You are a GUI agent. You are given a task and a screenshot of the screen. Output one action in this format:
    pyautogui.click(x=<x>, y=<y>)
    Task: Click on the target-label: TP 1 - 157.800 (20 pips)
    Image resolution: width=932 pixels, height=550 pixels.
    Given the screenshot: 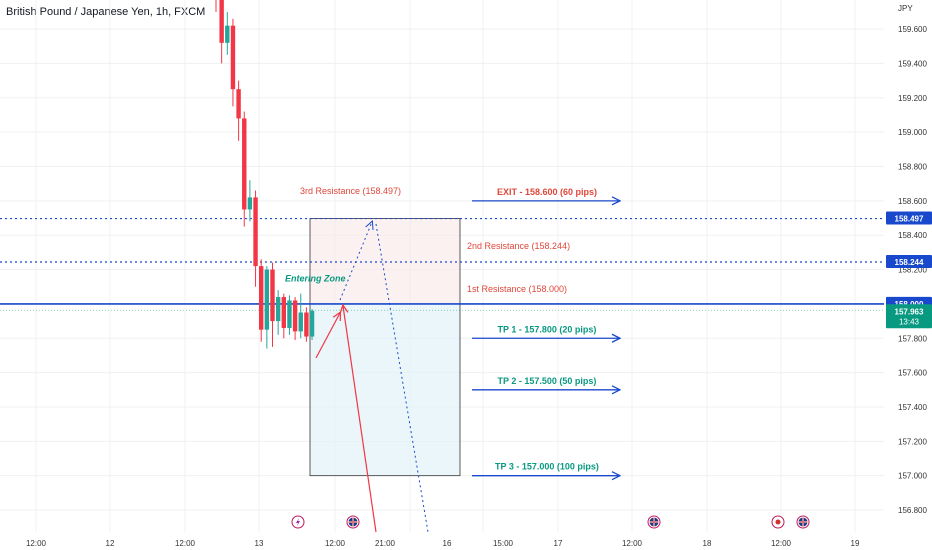 What is the action you would take?
    pyautogui.click(x=547, y=329)
    